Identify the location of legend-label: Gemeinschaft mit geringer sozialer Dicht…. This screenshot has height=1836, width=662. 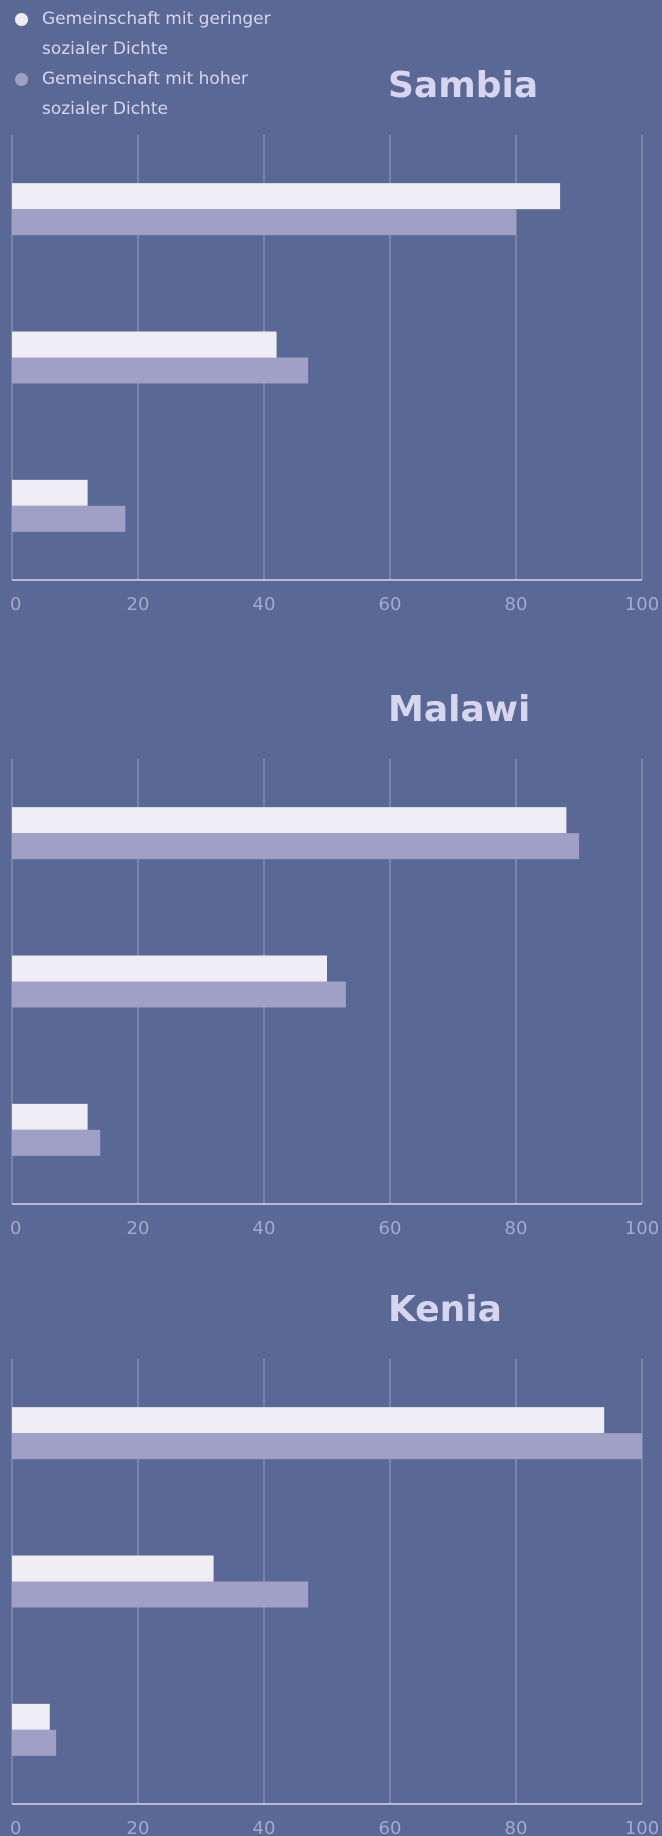
(156, 34).